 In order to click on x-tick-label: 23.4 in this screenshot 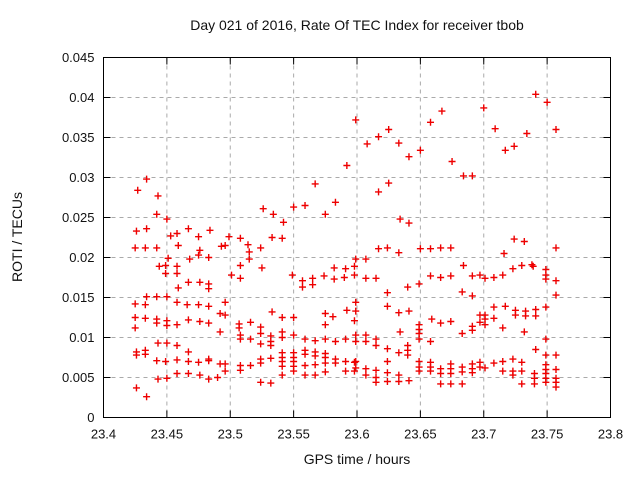, I will do `click(103, 434)`.